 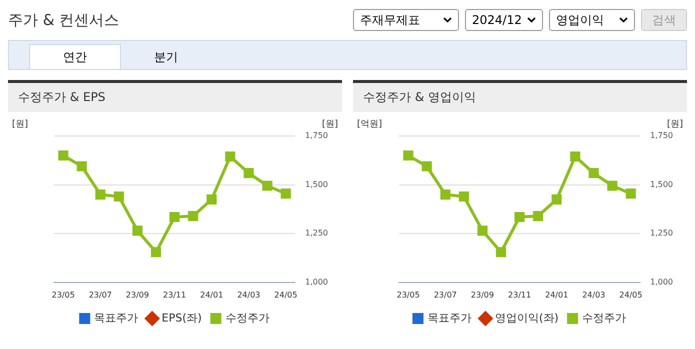 I want to click on text: 주재무제표, so click(x=390, y=20).